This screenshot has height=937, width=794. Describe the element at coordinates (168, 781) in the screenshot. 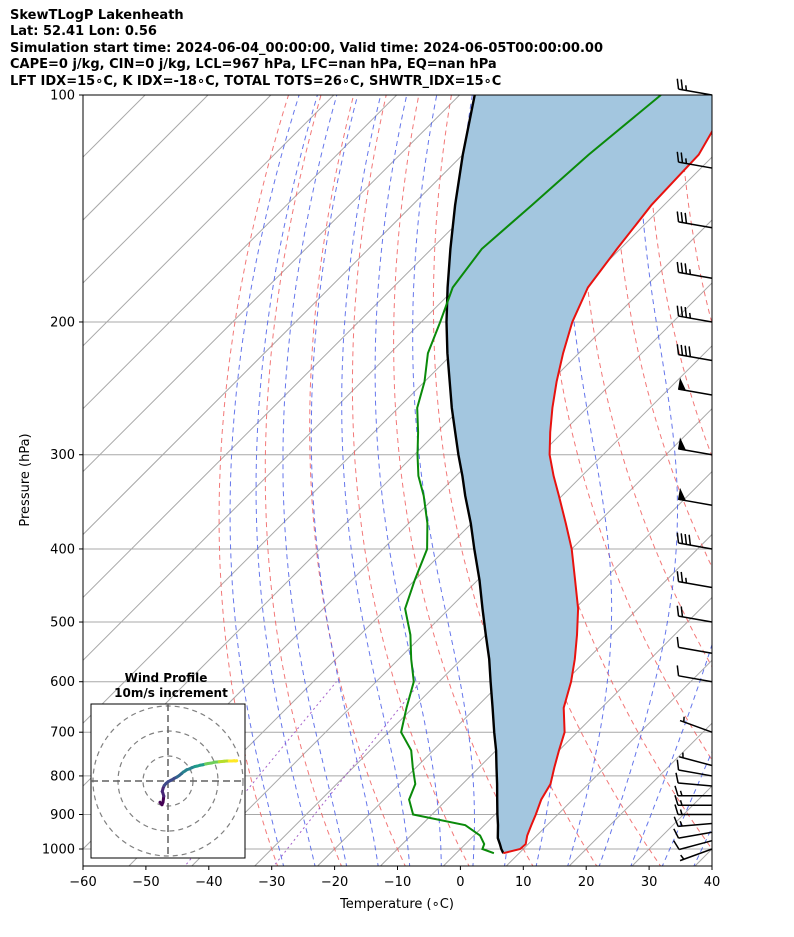

I see `hodograph-plot` at that location.